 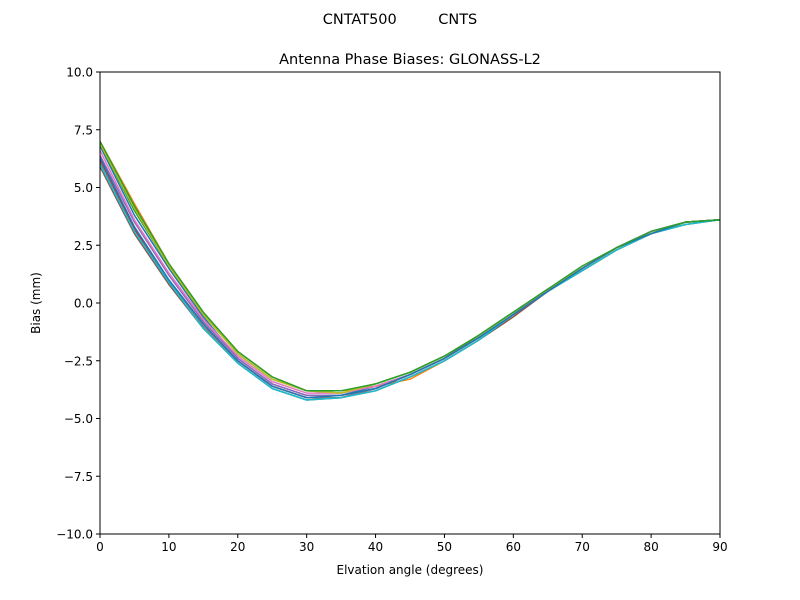 What do you see at coordinates (375, 547) in the screenshot?
I see `x-tick-label: 40` at bounding box center [375, 547].